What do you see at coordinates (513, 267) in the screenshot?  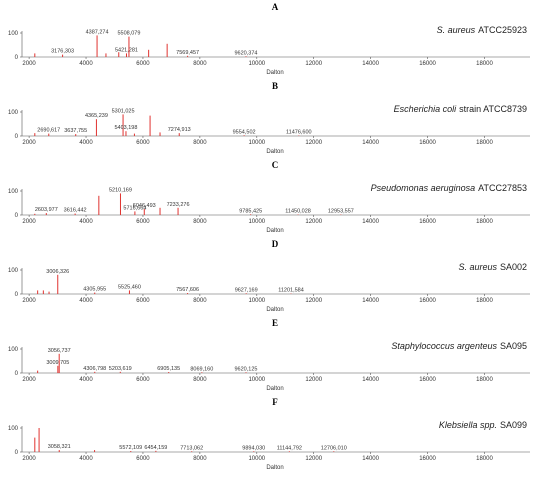 I see `strain: SA002` at bounding box center [513, 267].